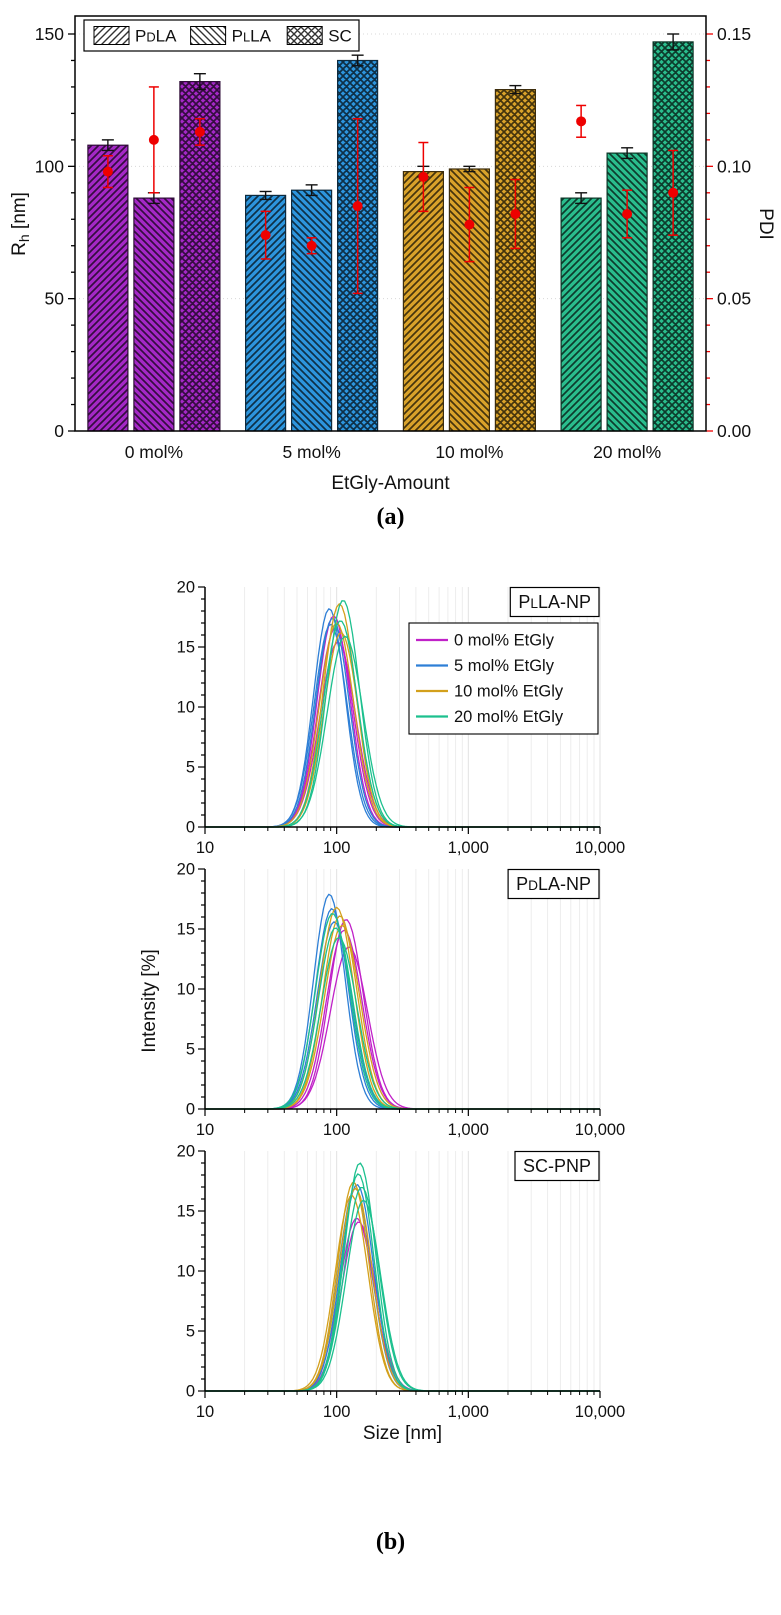 The width and height of the screenshot is (781, 1615). What do you see at coordinates (20, 224) in the screenshot?
I see `y-axis-label-left: Rh [nm]` at bounding box center [20, 224].